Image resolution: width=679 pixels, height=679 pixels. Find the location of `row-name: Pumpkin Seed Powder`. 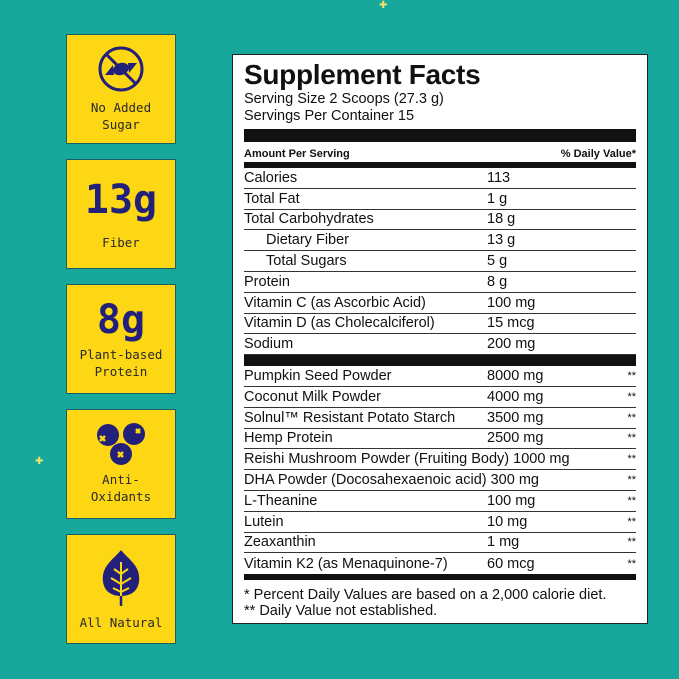

row-name: Pumpkin Seed Powder is located at coordinates (318, 376).